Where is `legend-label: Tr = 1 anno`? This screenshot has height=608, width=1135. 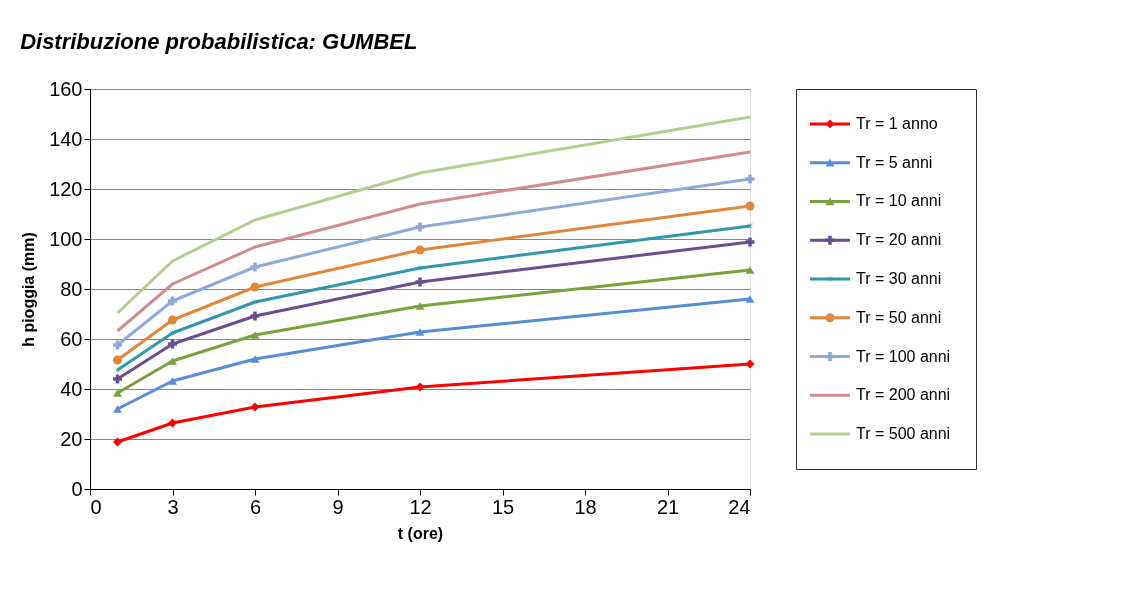
legend-label: Tr = 1 anno is located at coordinates (897, 123).